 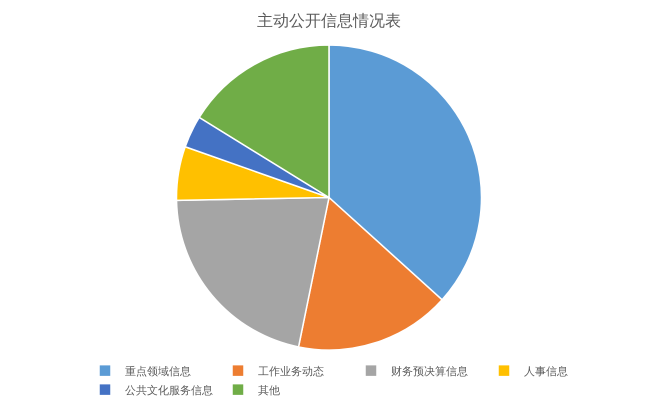 What do you see at coordinates (269, 390) in the screenshot?
I see `legend-label: 其他` at bounding box center [269, 390].